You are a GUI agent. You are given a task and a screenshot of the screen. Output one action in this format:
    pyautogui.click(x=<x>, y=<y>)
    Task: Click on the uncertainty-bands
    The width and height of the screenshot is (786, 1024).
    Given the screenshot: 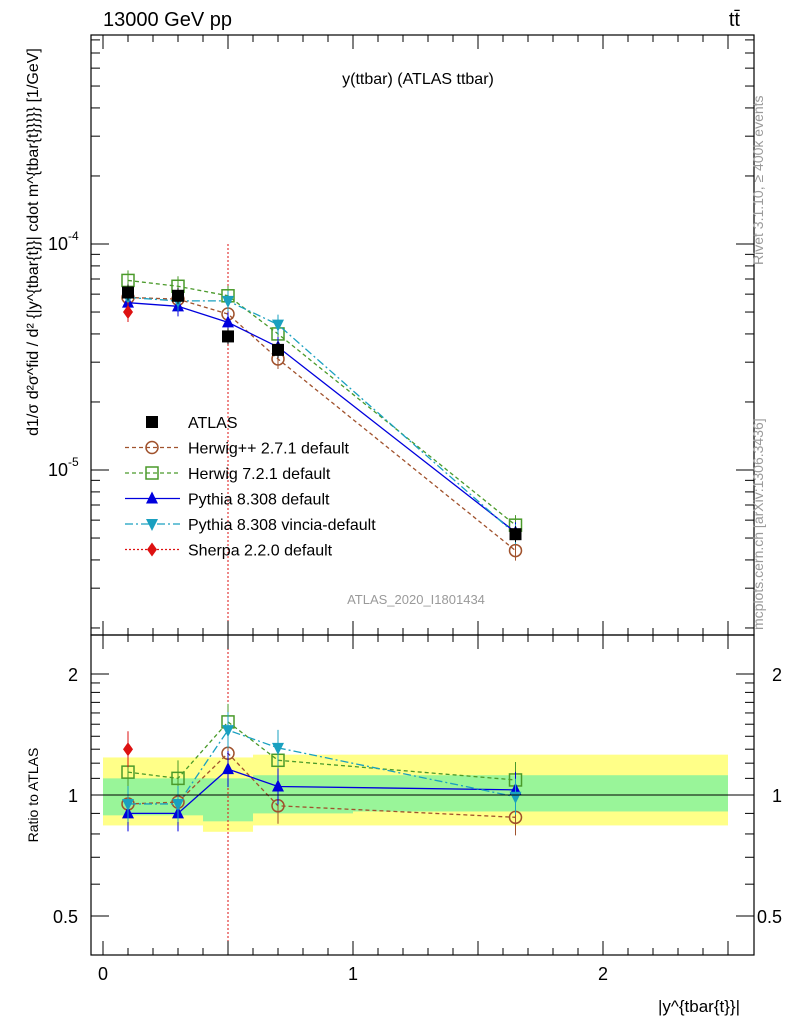 What is the action you would take?
    pyautogui.click(x=415, y=793)
    